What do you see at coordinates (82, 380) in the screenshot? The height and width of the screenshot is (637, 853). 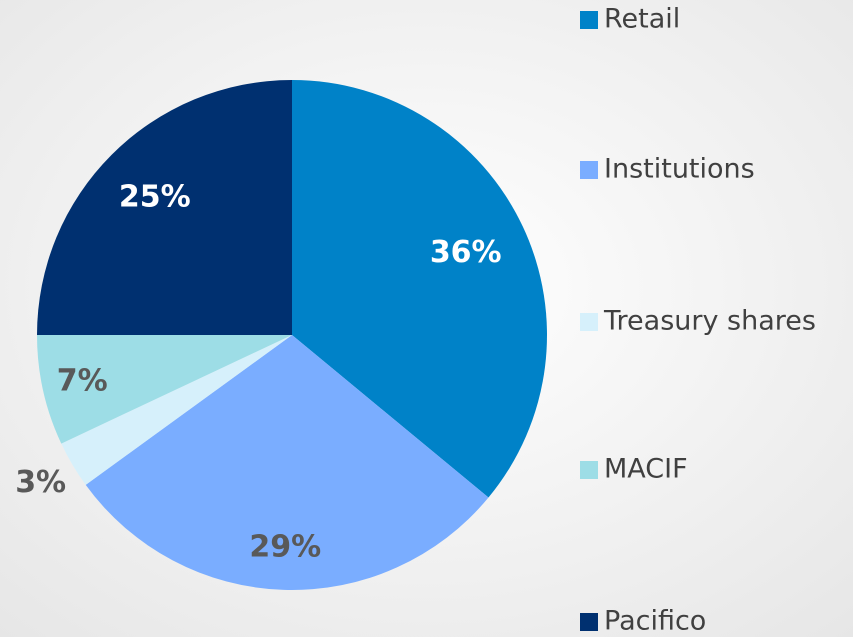 I see `slice-label: 7%` at bounding box center [82, 380].